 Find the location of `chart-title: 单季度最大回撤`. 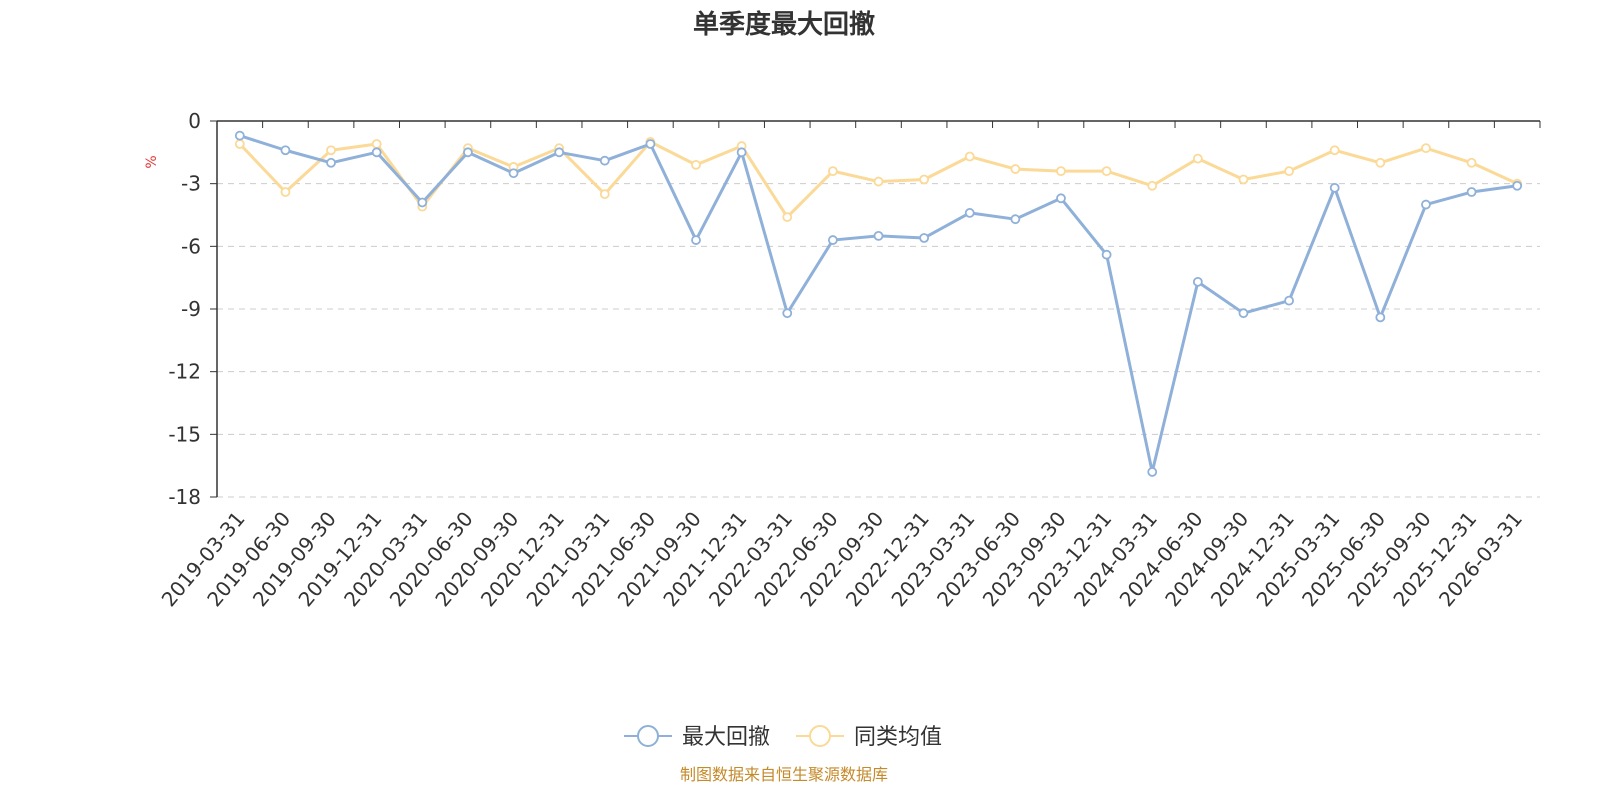

chart-title: 单季度最大回撤 is located at coordinates (784, 24).